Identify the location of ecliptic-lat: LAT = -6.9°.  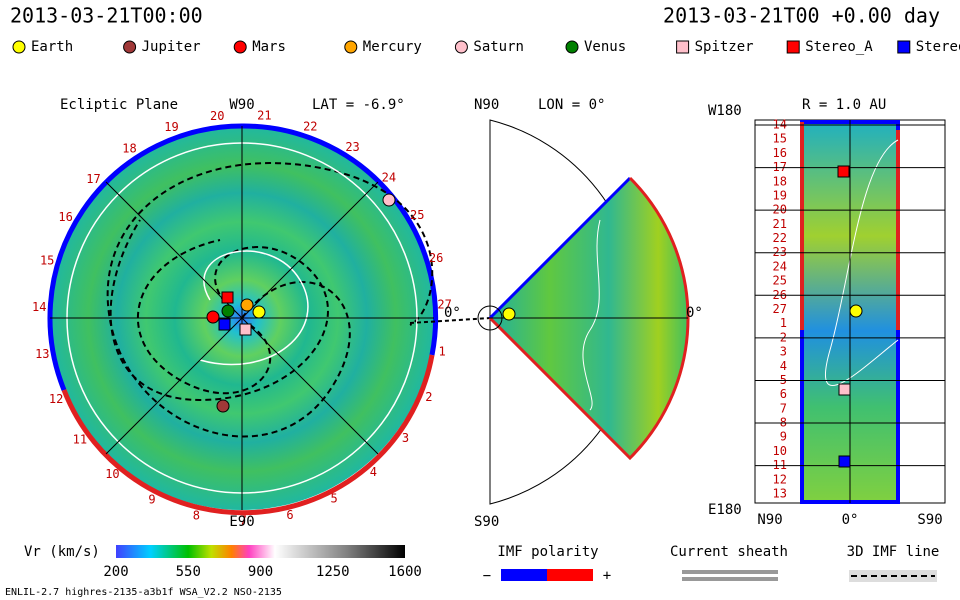
(358, 105).